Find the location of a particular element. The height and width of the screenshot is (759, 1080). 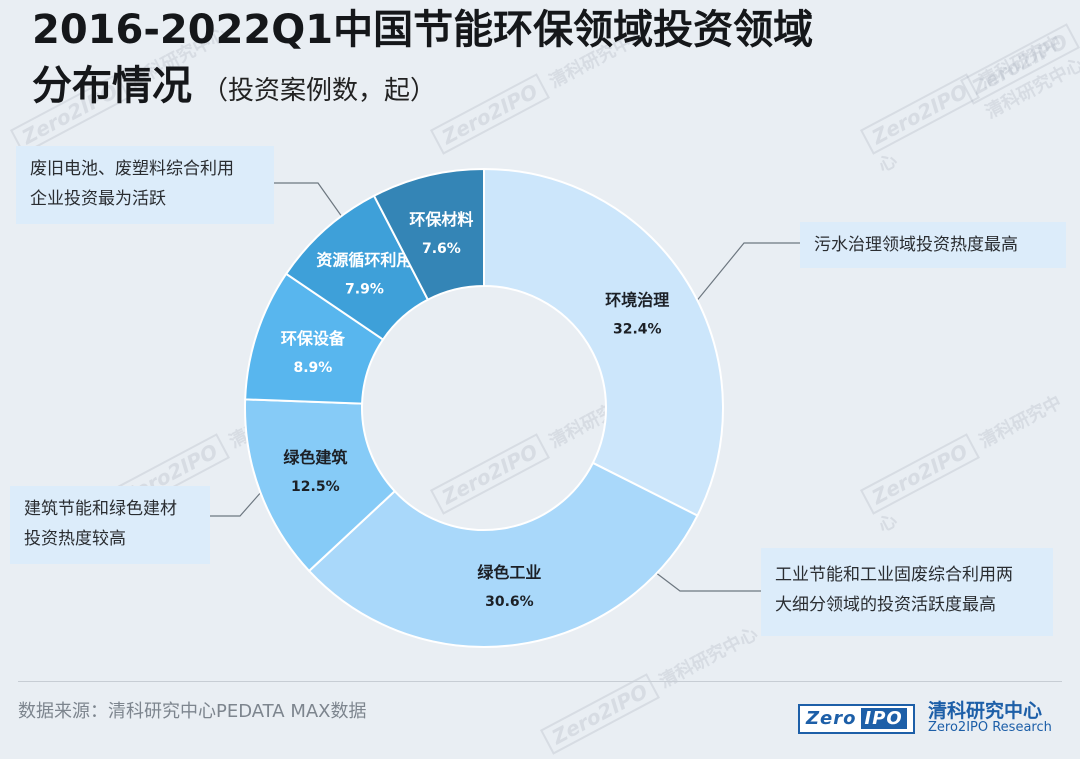

callout-industry-line1: 工业节能和工业固废综合利用两 is located at coordinates (894, 575).